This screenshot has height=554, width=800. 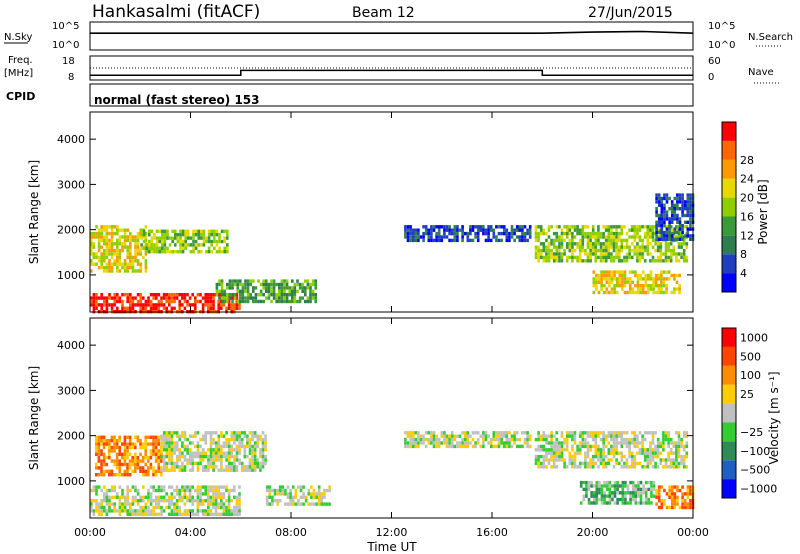 What do you see at coordinates (71, 345) in the screenshot?
I see `y-tick-label: 4000` at bounding box center [71, 345].